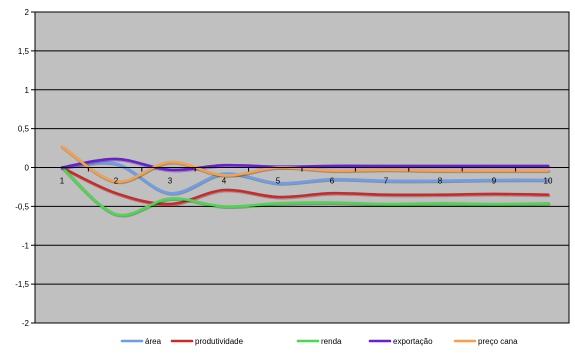  Describe the element at coordinates (24, 129) in the screenshot. I see `y-tick-label: 0,5` at that location.